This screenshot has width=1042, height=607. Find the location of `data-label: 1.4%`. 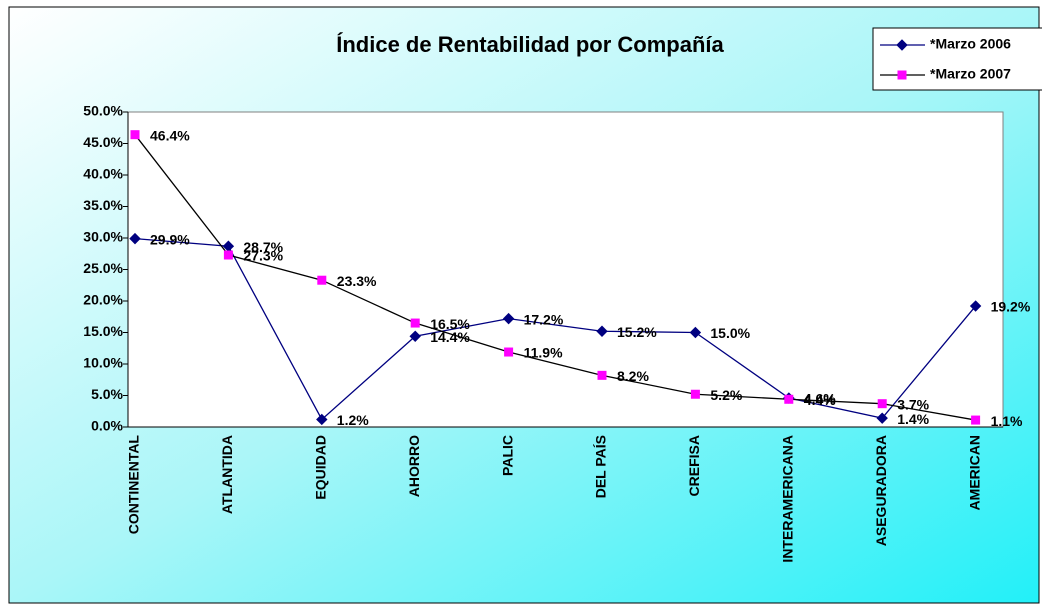

data-label: 1.4% is located at coordinates (913, 419).